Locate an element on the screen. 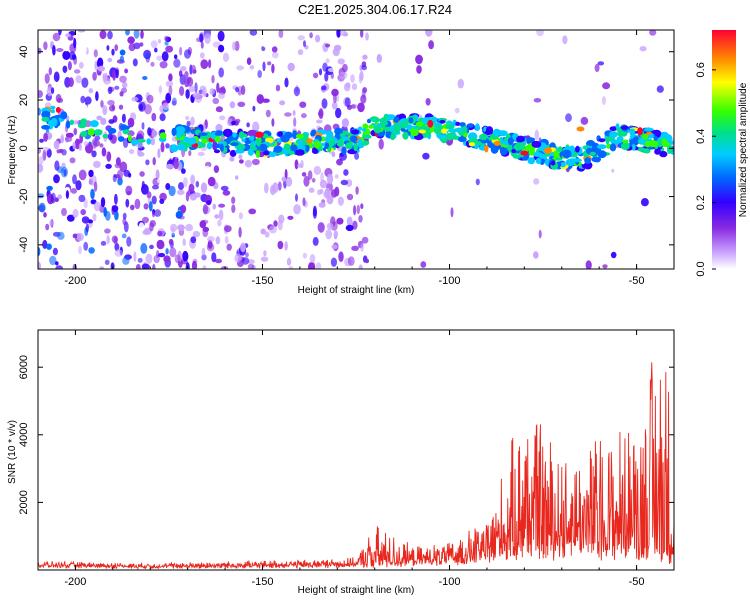  spectrogram-xtick-label: -200 is located at coordinates (75, 281).